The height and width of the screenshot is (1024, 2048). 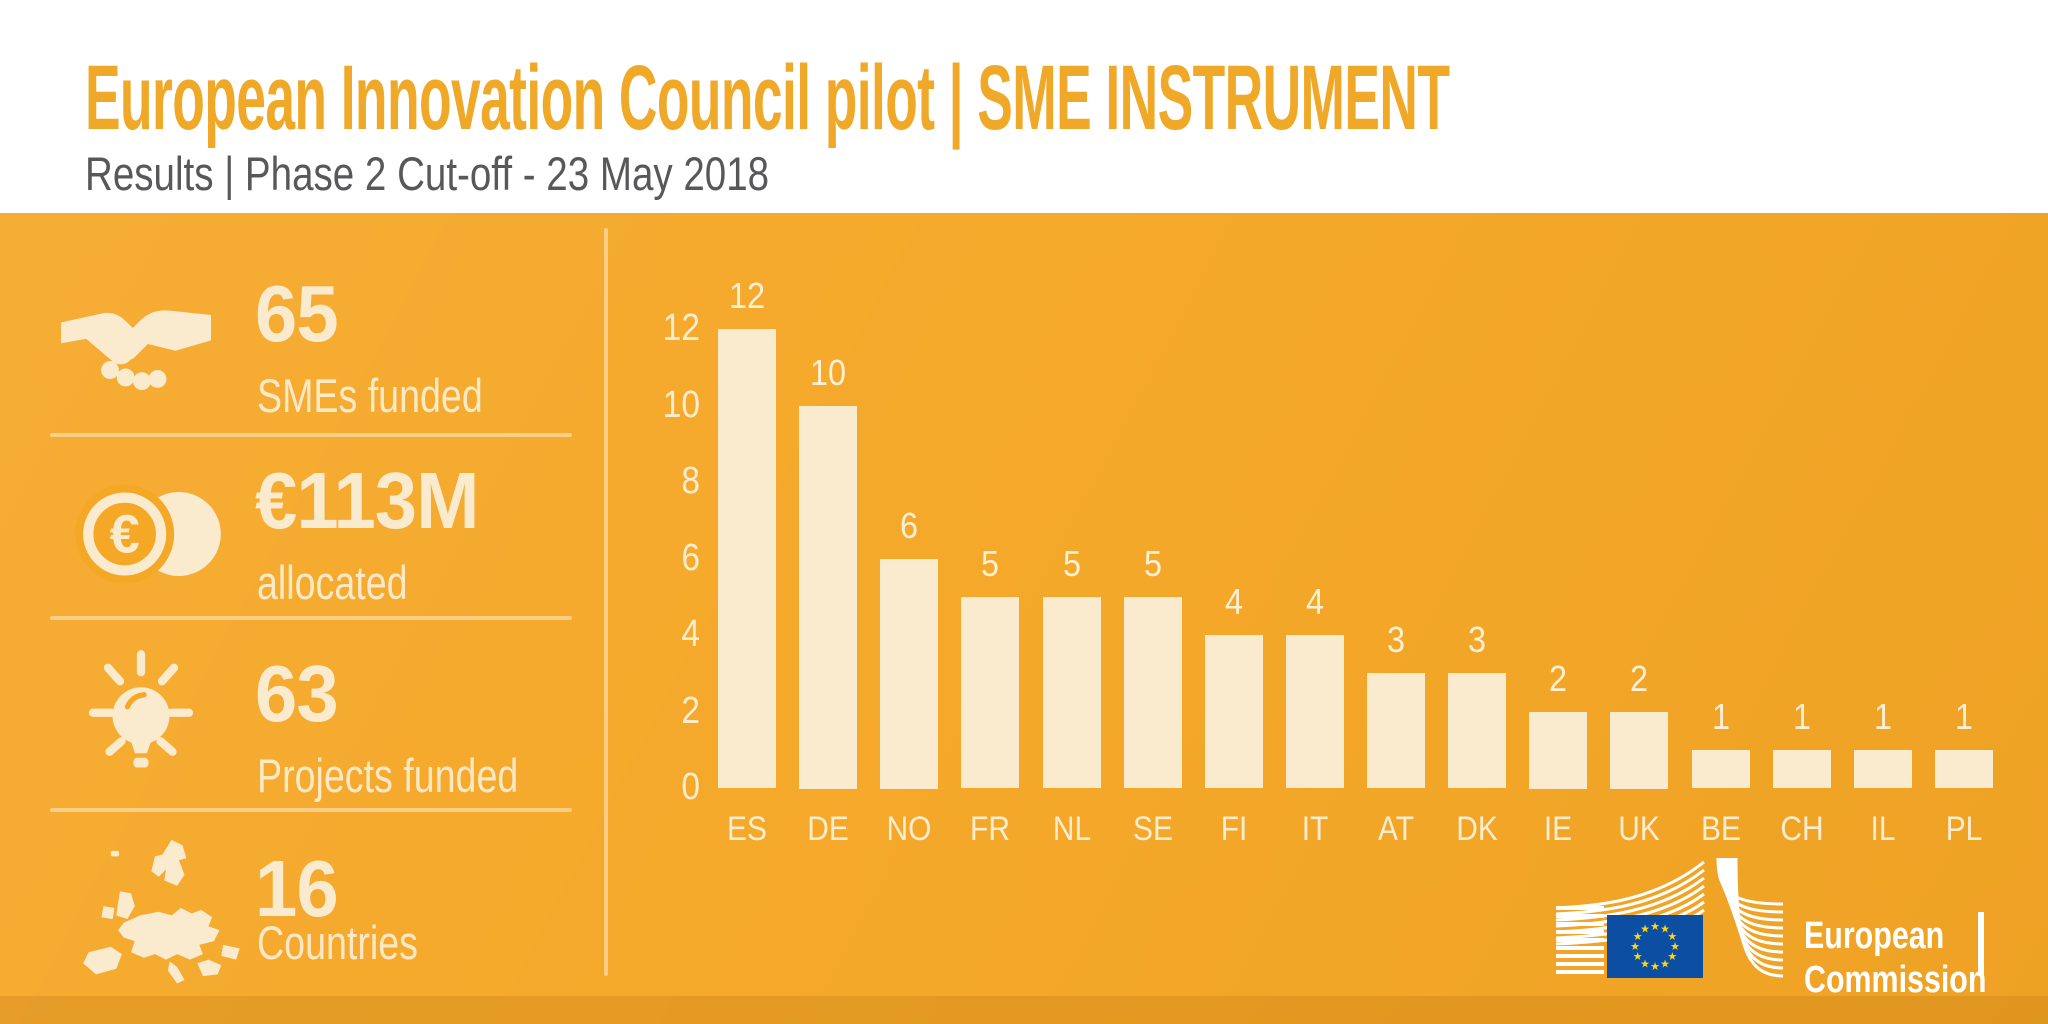 What do you see at coordinates (909, 674) in the screenshot?
I see `bar-NO` at bounding box center [909, 674].